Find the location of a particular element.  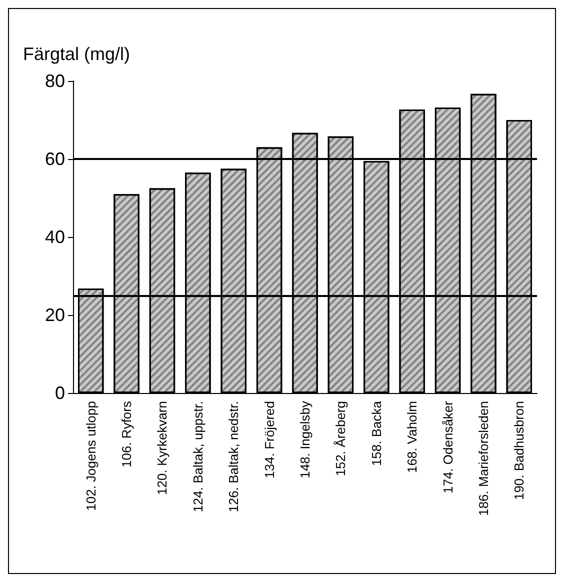

x-tick-label: 152. Åreberg is located at coordinates (340, 438).